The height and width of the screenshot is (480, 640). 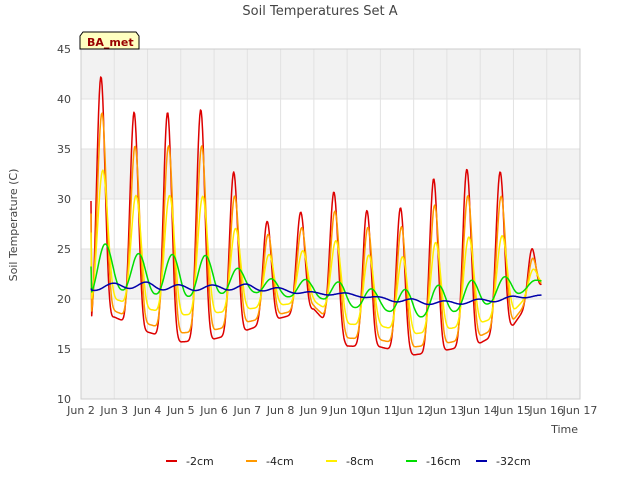 I want to click on y-tick-label: 15, so click(x=64, y=349).